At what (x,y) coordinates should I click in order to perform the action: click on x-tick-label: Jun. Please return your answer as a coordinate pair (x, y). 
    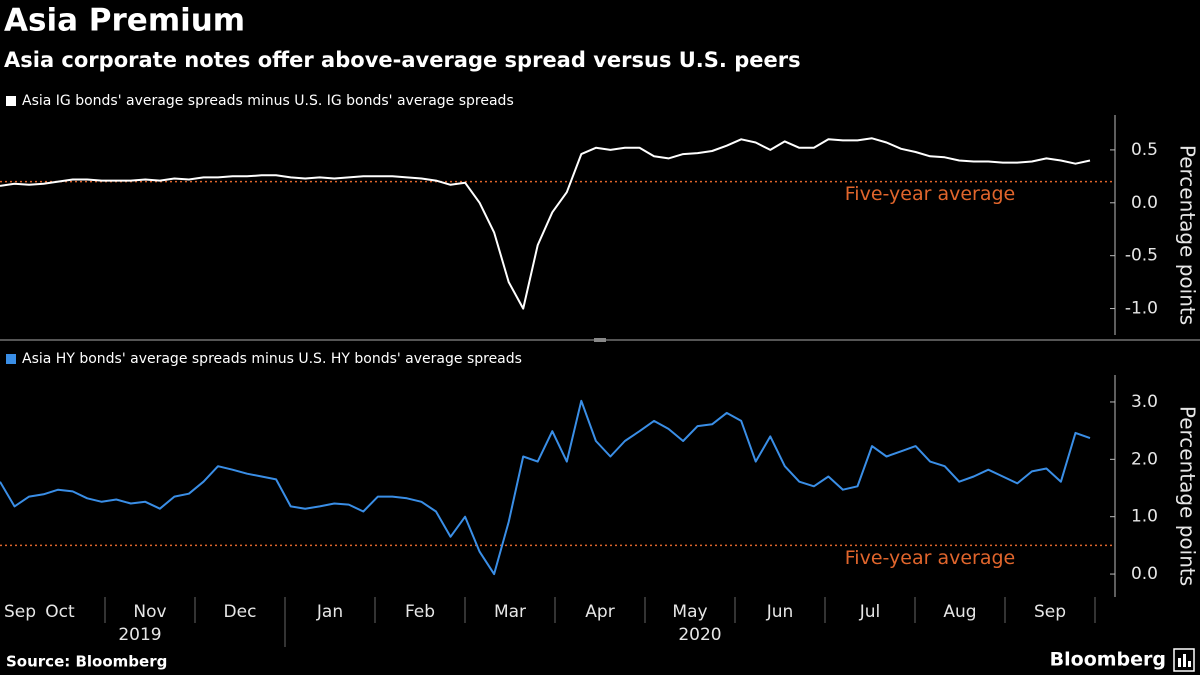
    Looking at the image, I should click on (780, 612).